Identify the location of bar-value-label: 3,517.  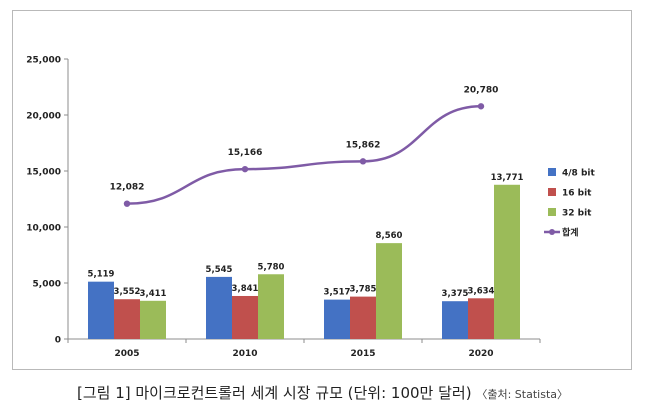
(337, 293).